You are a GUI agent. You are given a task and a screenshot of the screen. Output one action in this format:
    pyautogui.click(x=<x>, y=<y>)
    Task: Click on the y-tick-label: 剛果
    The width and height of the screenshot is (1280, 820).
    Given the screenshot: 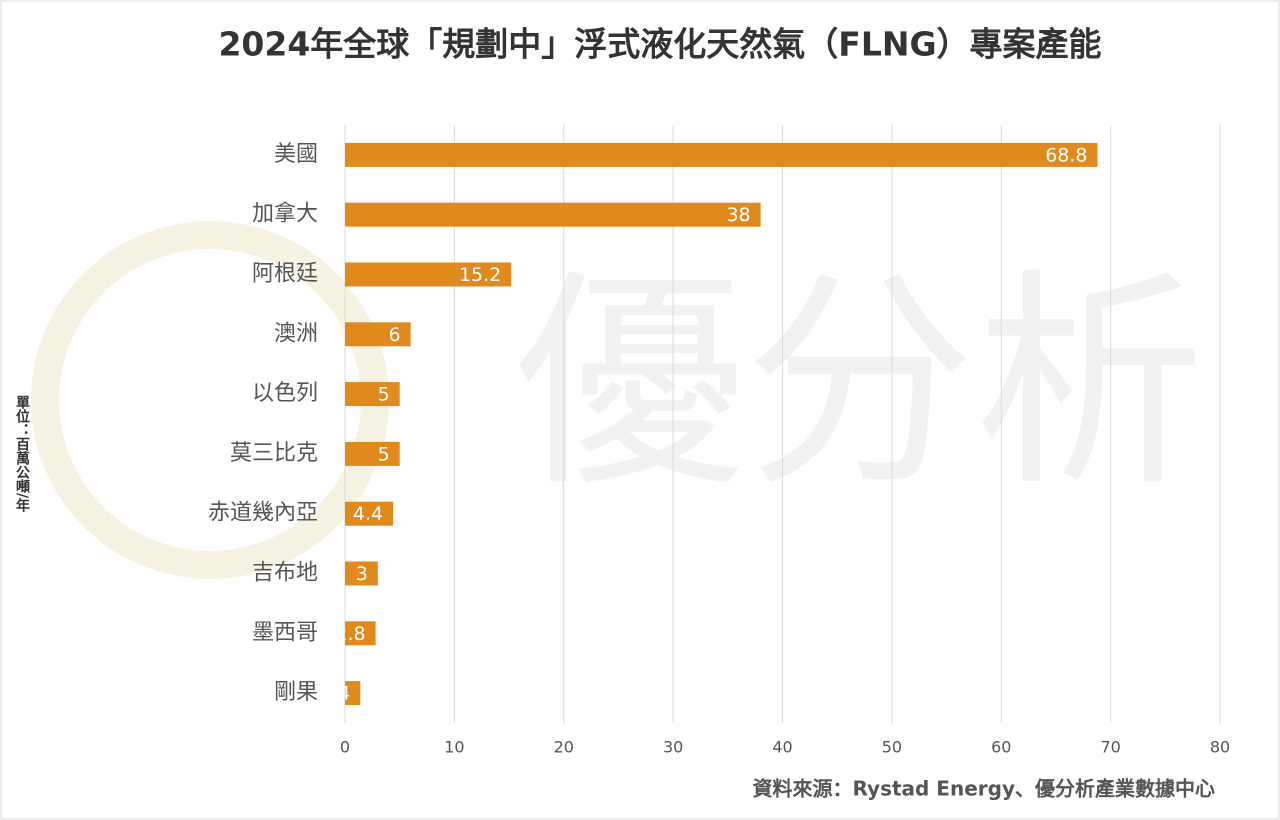 What is the action you would take?
    pyautogui.click(x=296, y=692)
    